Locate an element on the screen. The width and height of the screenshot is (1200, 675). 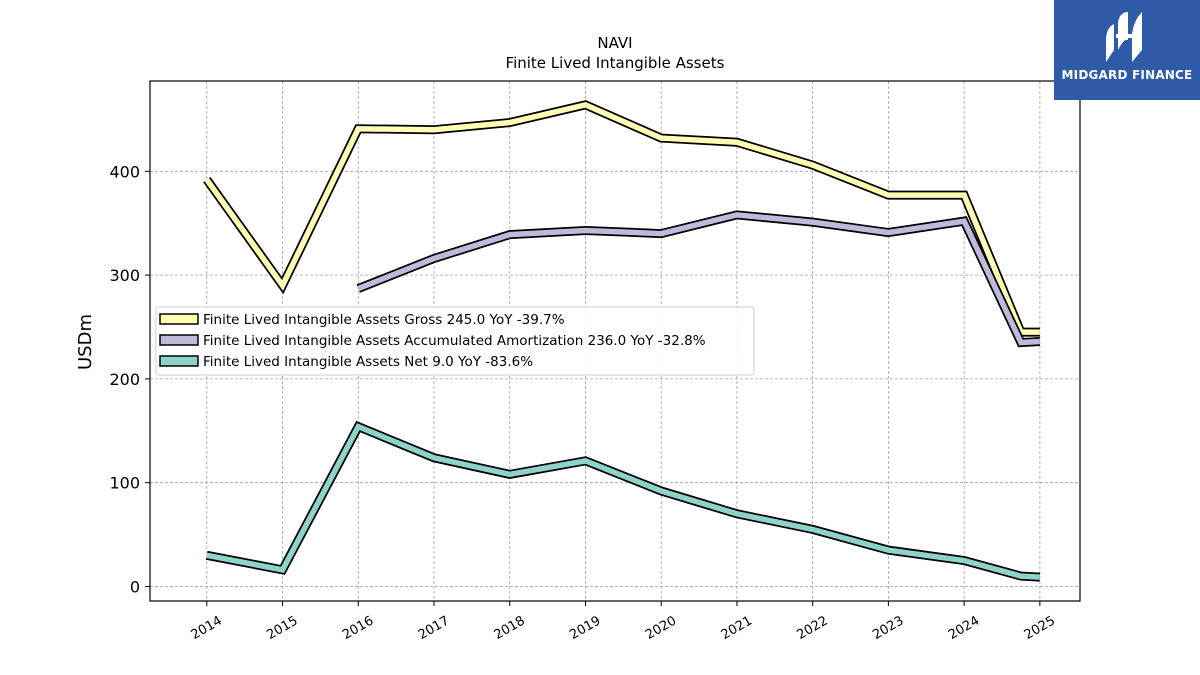
brand-logo: MIDGARD FINANCE is located at coordinates (1127, 50).